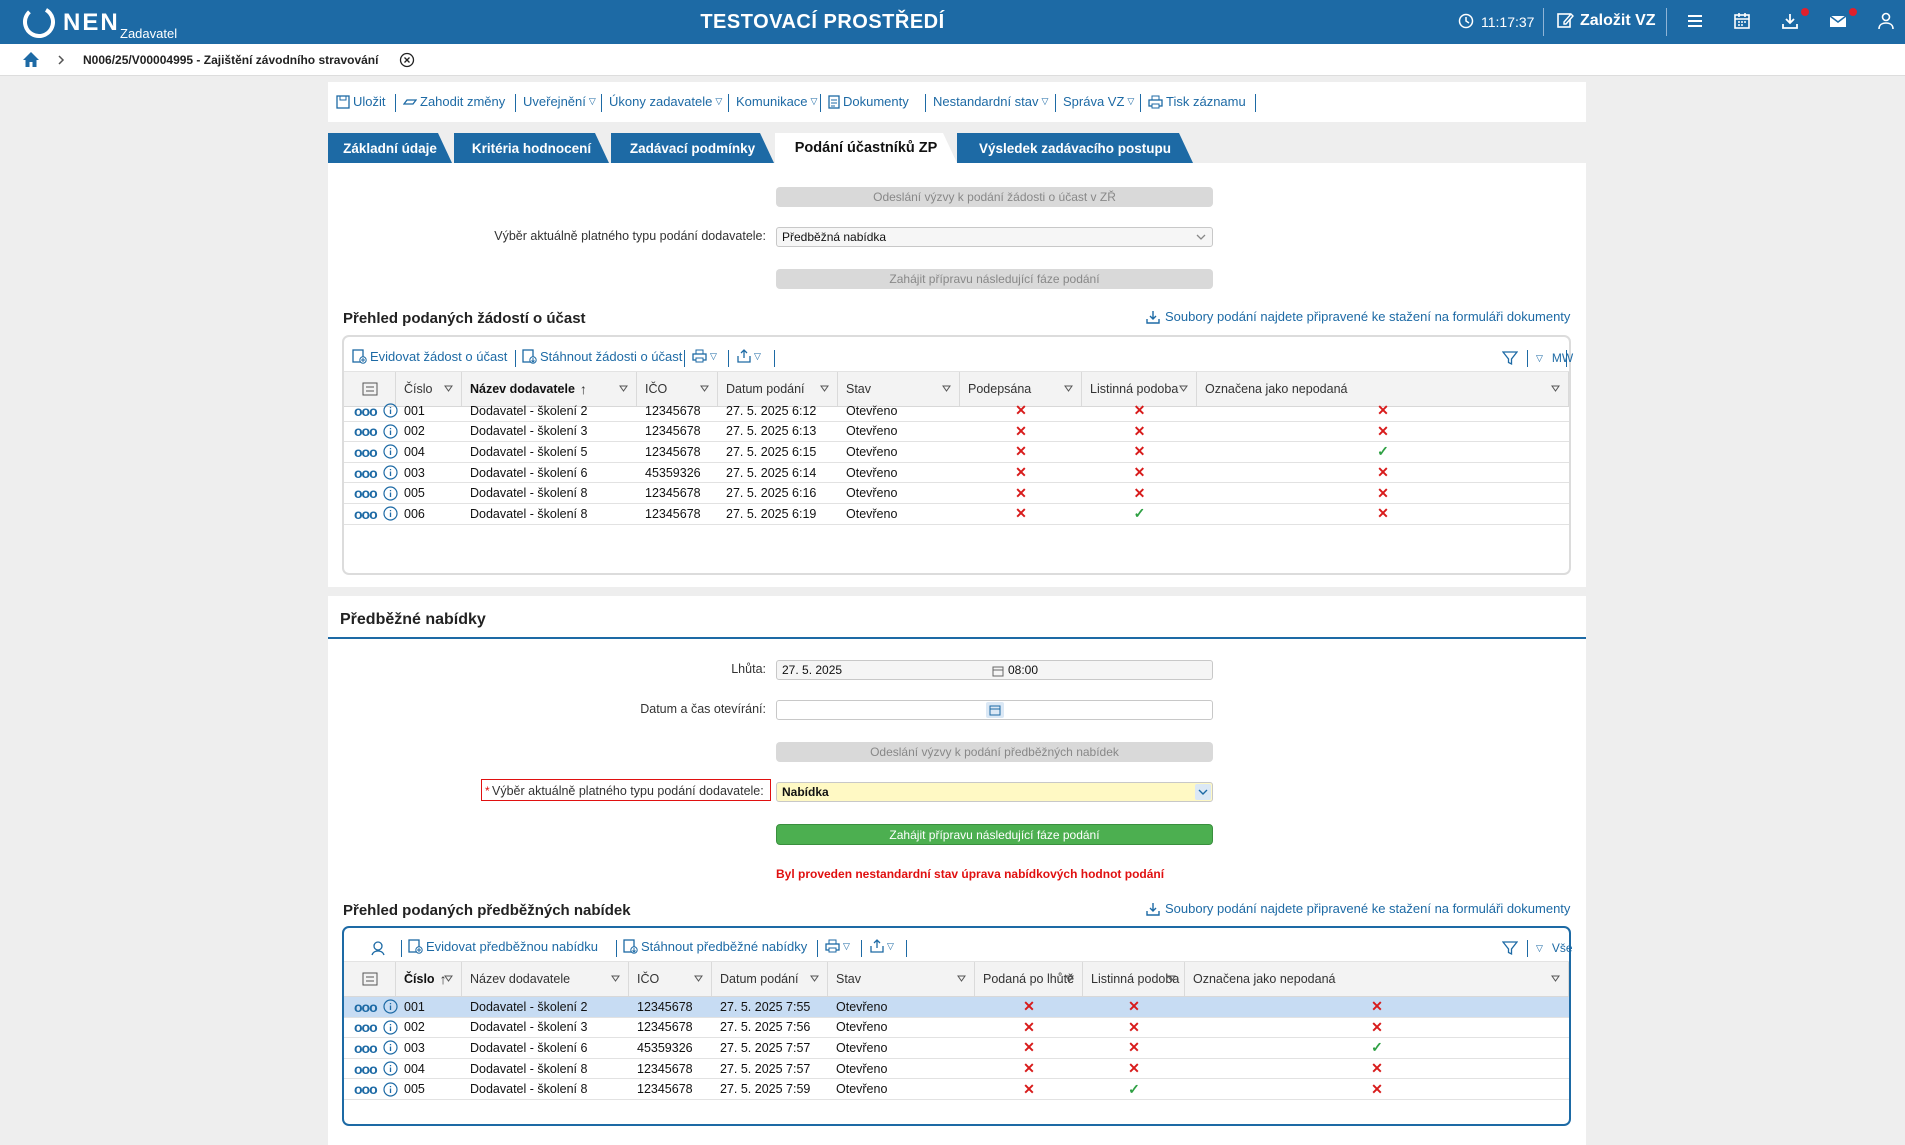  I want to click on vyber-typu-select: Předběžná nabídka, so click(994, 237).